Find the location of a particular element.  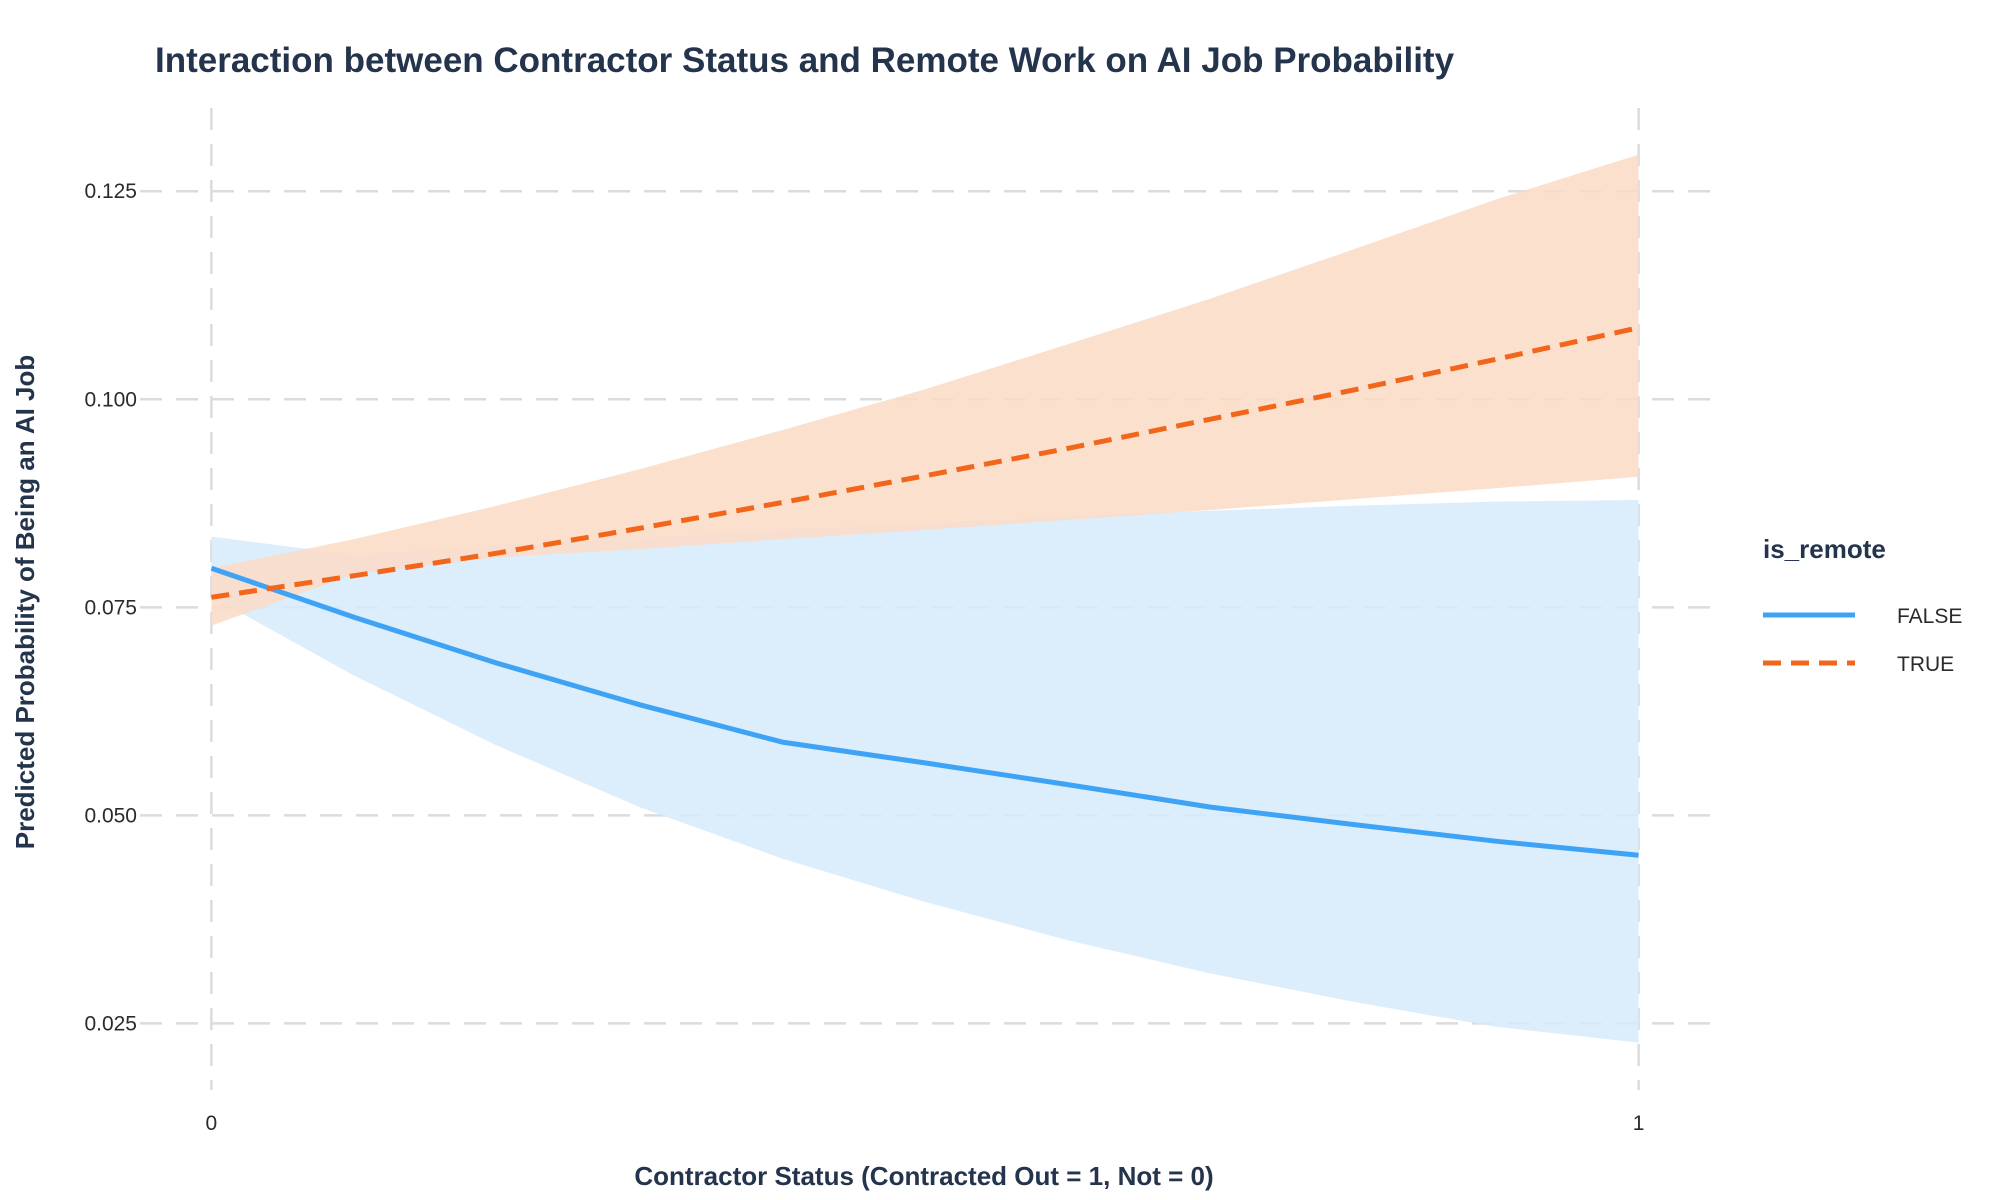

y-tick-label-3: 0.100 is located at coordinates (110, 399).